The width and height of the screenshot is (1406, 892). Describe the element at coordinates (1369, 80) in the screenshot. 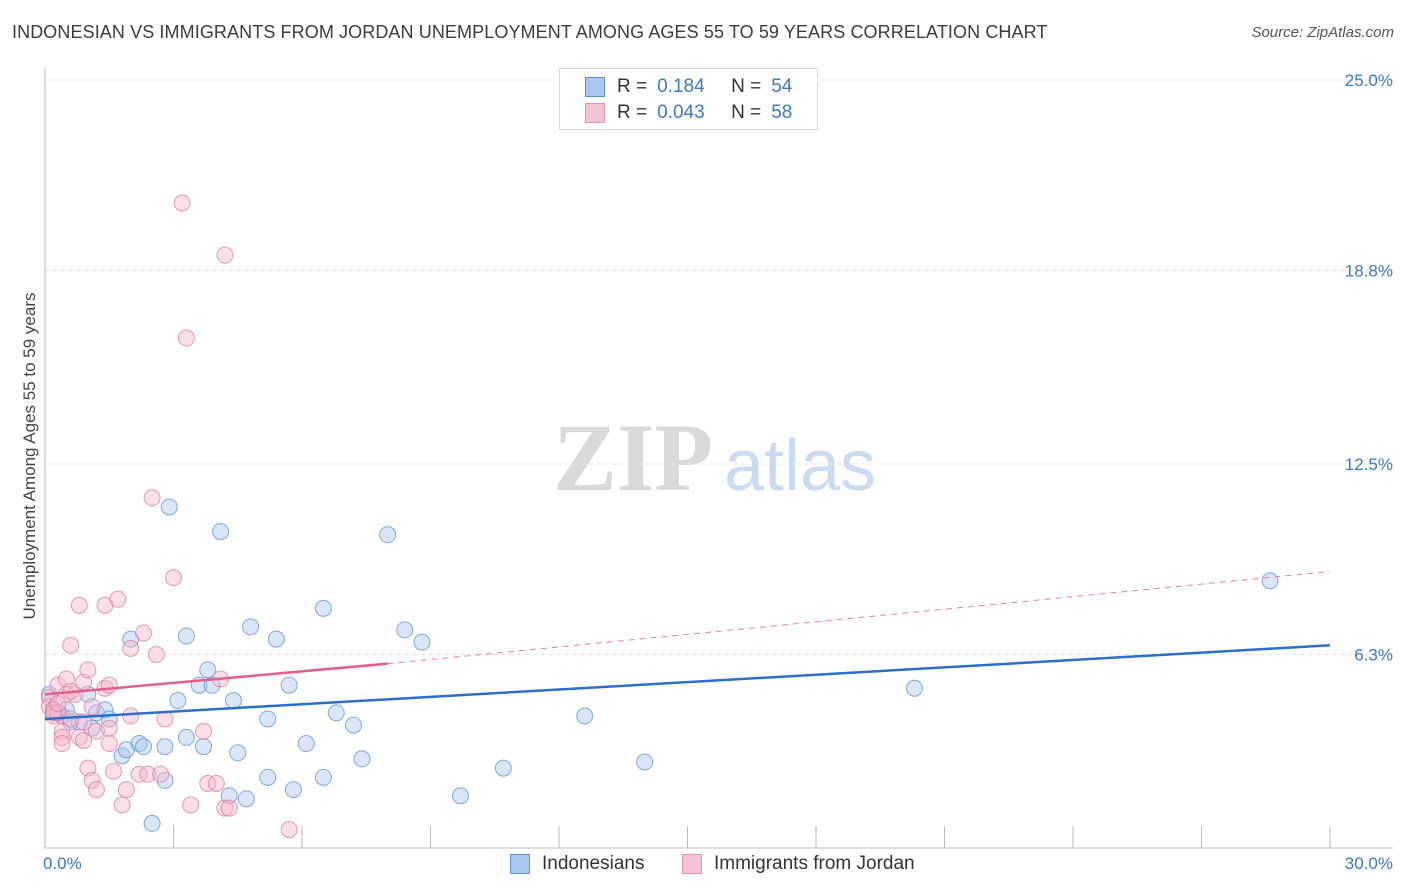

I see `y-tick-label: 25.0%` at that location.